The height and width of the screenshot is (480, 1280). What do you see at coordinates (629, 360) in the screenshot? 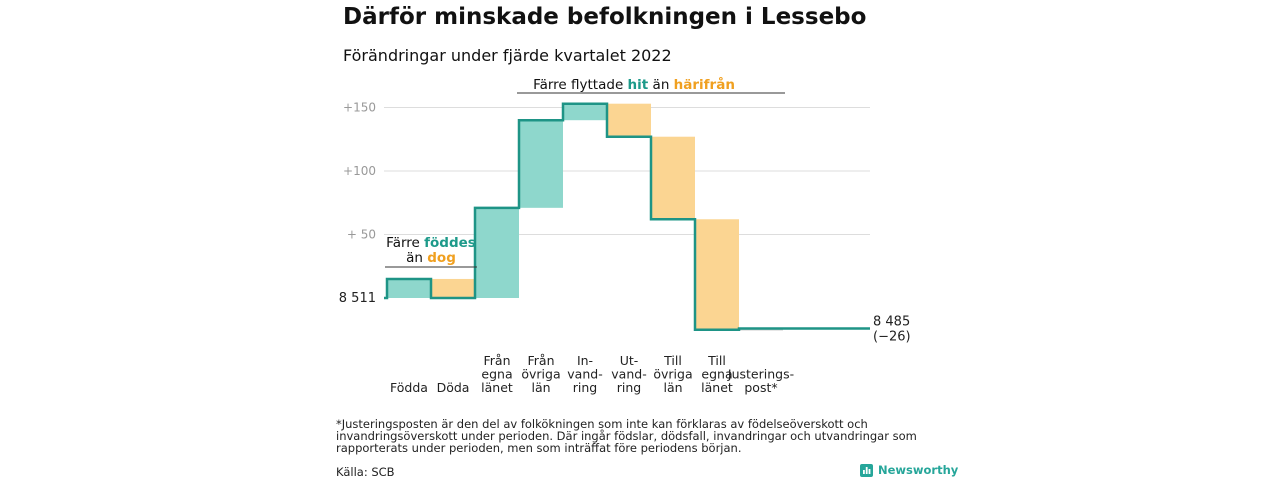
I see `category-label: Ut-` at bounding box center [629, 360].